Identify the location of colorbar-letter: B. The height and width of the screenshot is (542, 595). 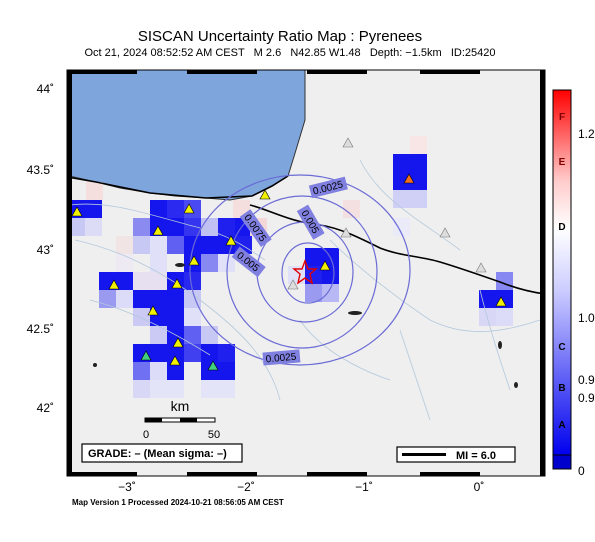
(561, 388).